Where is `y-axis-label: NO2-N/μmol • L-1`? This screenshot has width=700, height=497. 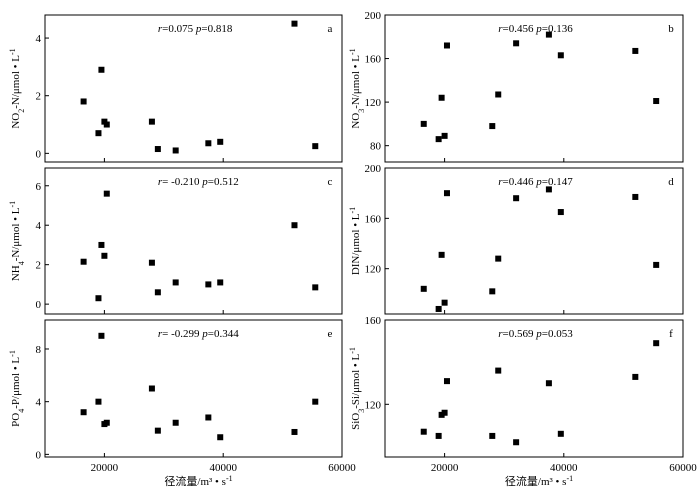 y-axis-label: NO2-N/μmol • L-1 is located at coordinates (17, 88).